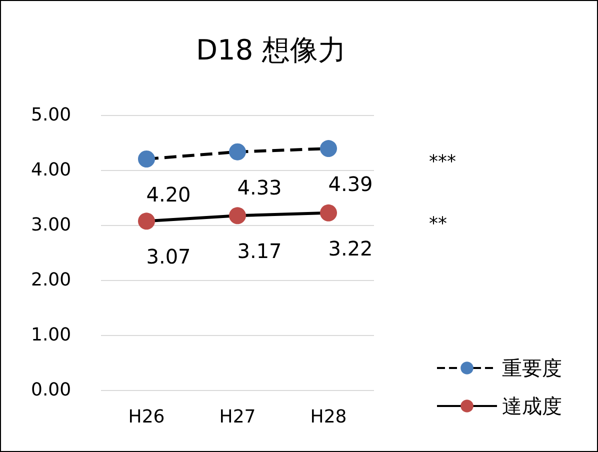  Describe the element at coordinates (350, 184) in the screenshot. I see `data-label: 4.39` at that location.